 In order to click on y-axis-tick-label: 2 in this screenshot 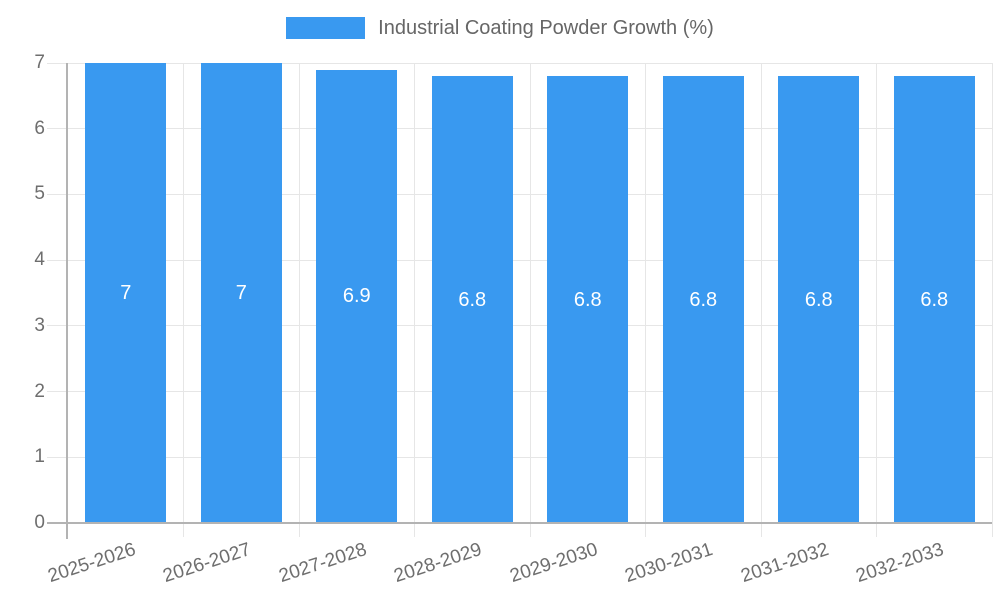, I will do `click(39, 391)`.